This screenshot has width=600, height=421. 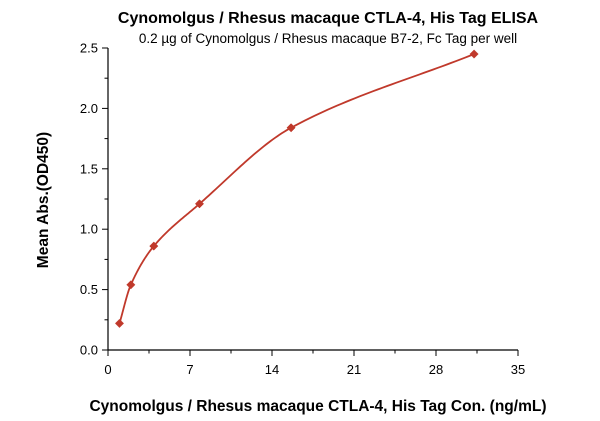 What do you see at coordinates (43, 200) in the screenshot?
I see `y-axis-label: Mean Abs.(OD450)` at bounding box center [43, 200].